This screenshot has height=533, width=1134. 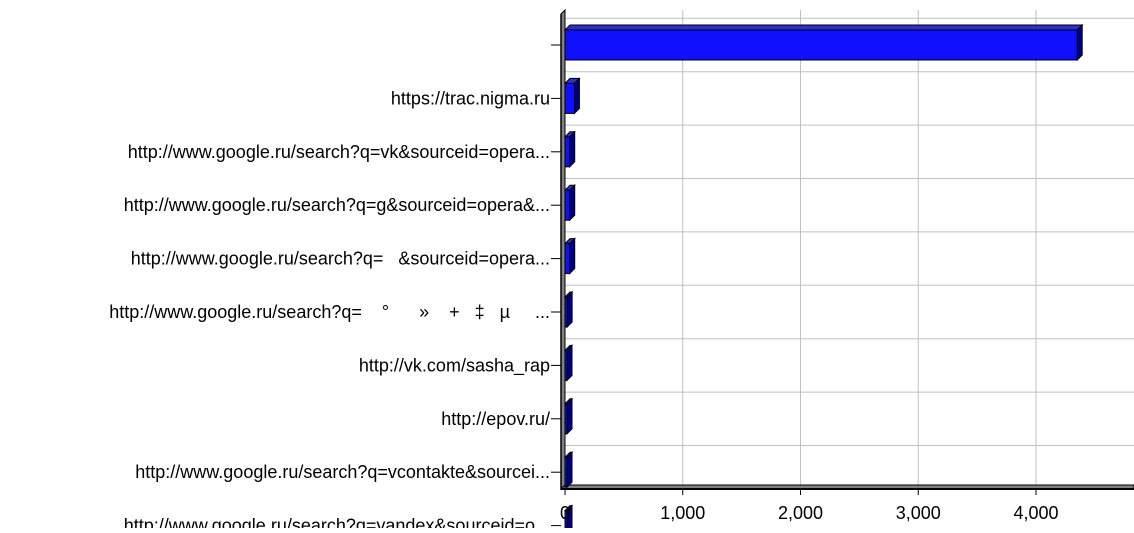 What do you see at coordinates (682, 513) in the screenshot?
I see `x-tick-label: 1,000` at bounding box center [682, 513].